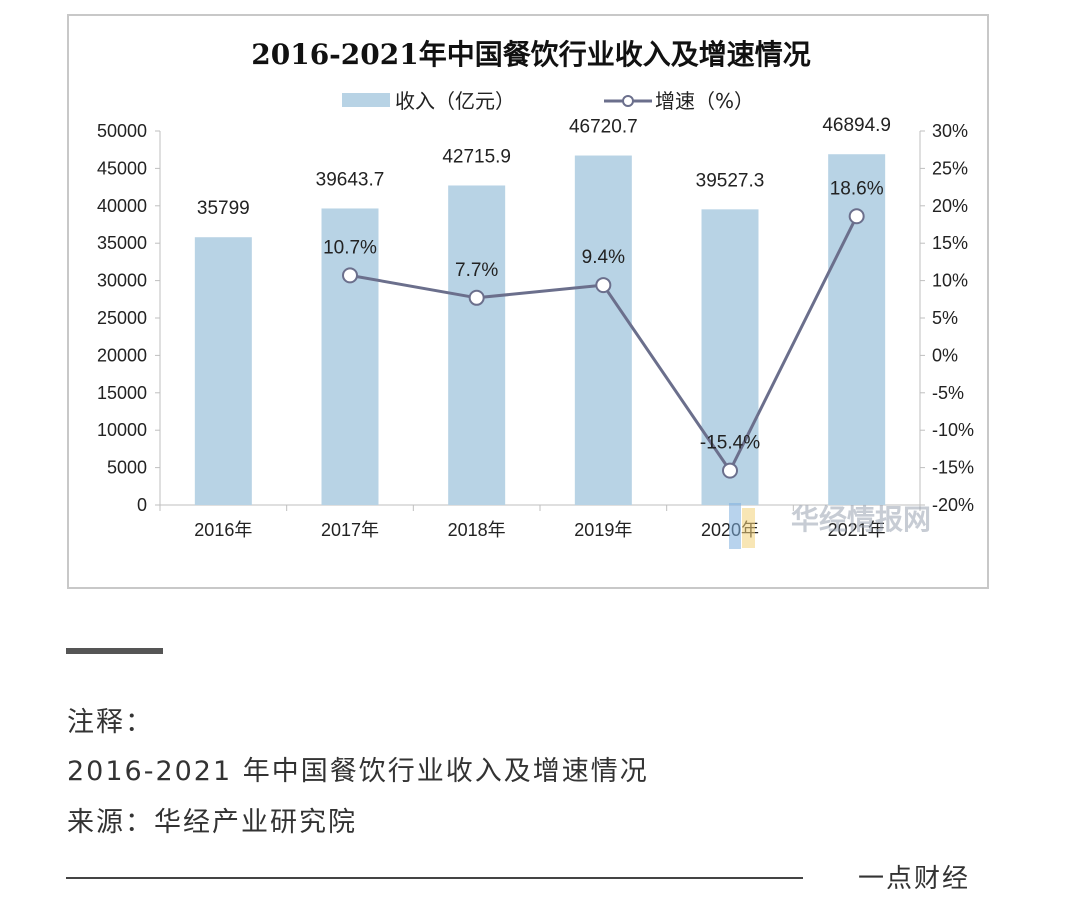 The height and width of the screenshot is (922, 1080). What do you see at coordinates (950, 206) in the screenshot?
I see `y-right-tick-label: 20%` at bounding box center [950, 206].